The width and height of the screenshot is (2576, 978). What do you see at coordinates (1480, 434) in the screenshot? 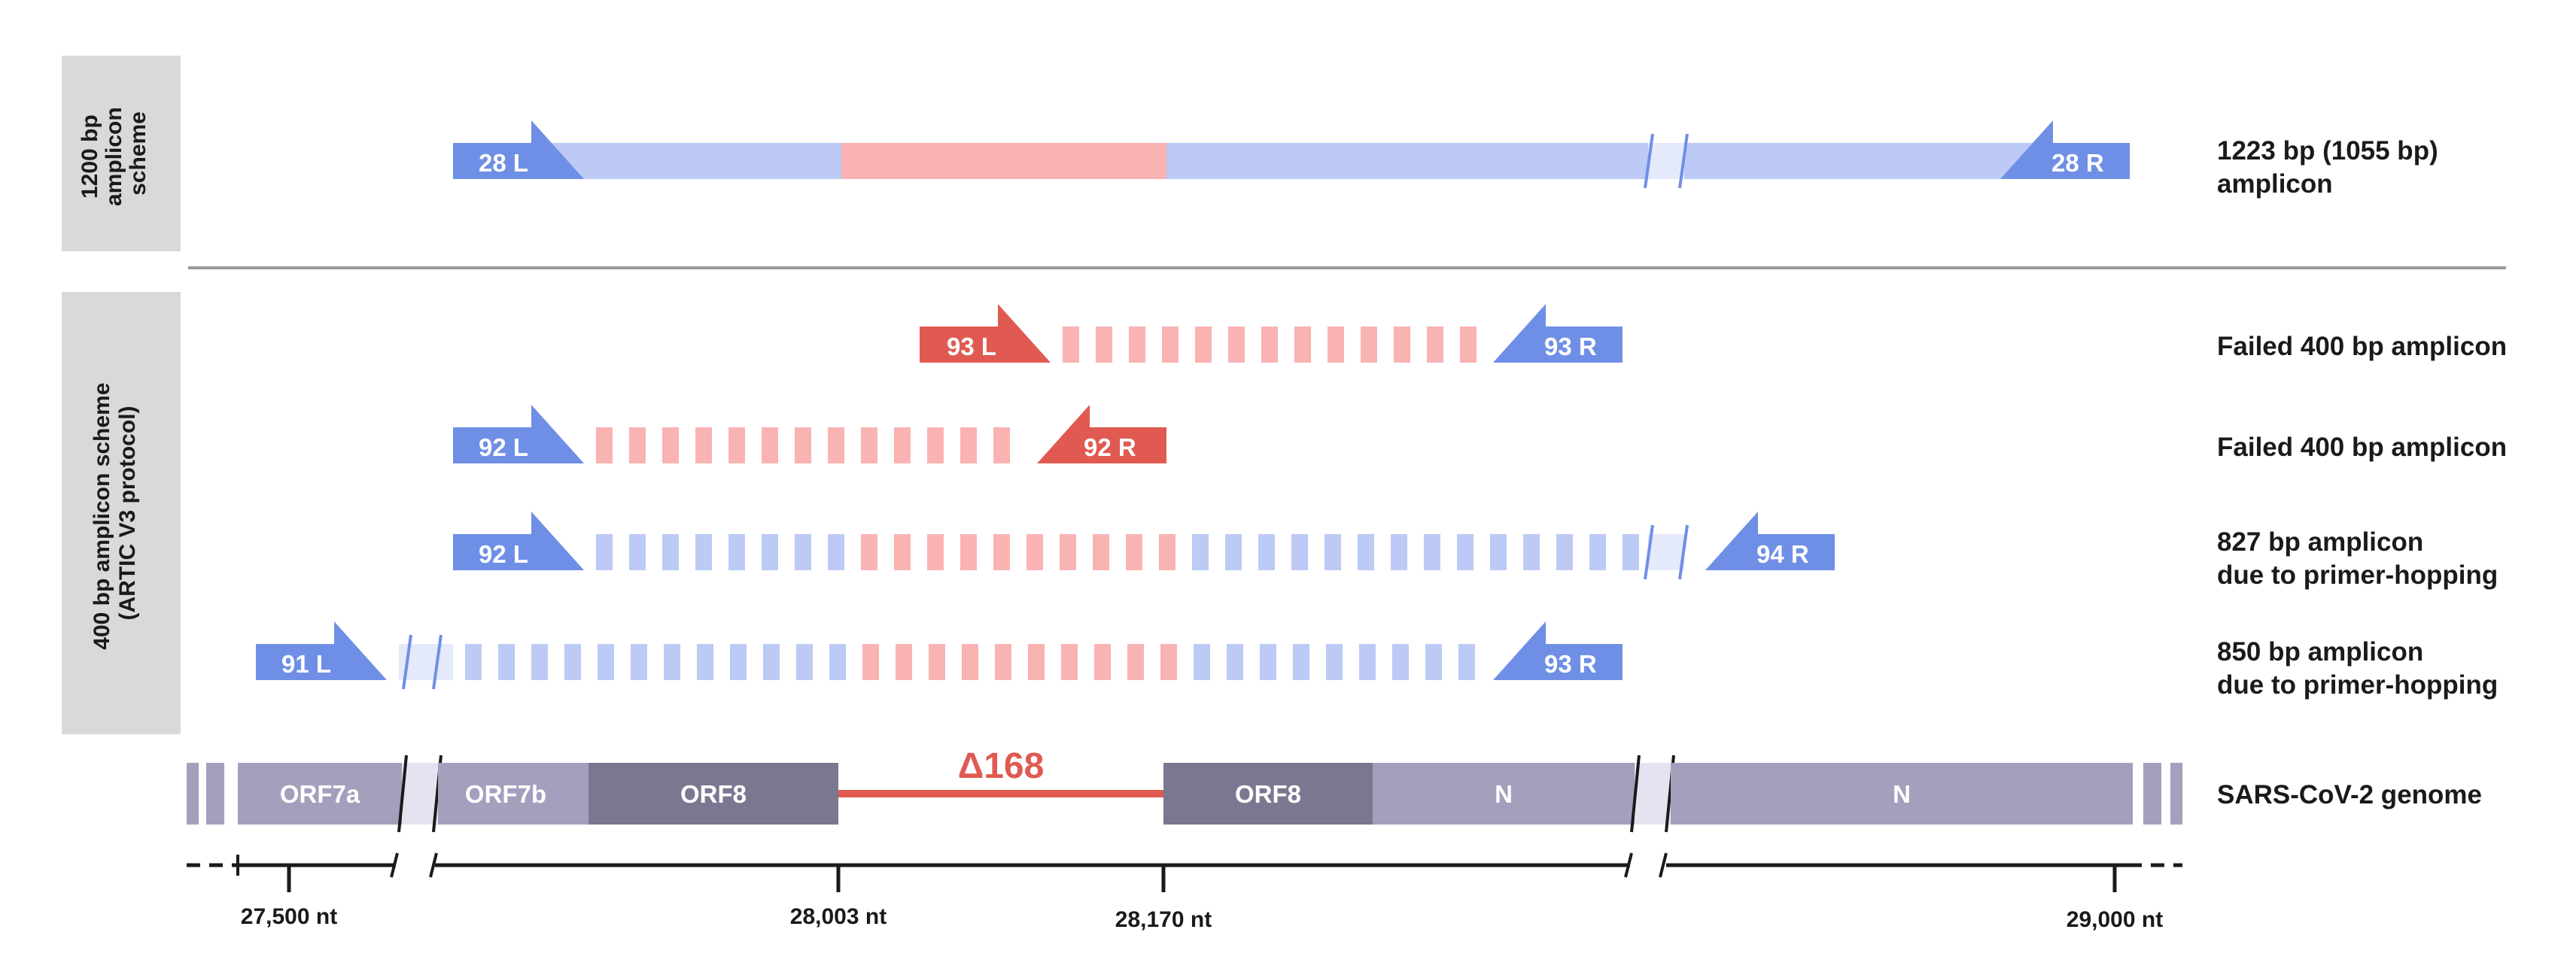
I see `amplicon-row-2: 92 L 92 R Failed 400 bp amplicon` at bounding box center [1480, 434].